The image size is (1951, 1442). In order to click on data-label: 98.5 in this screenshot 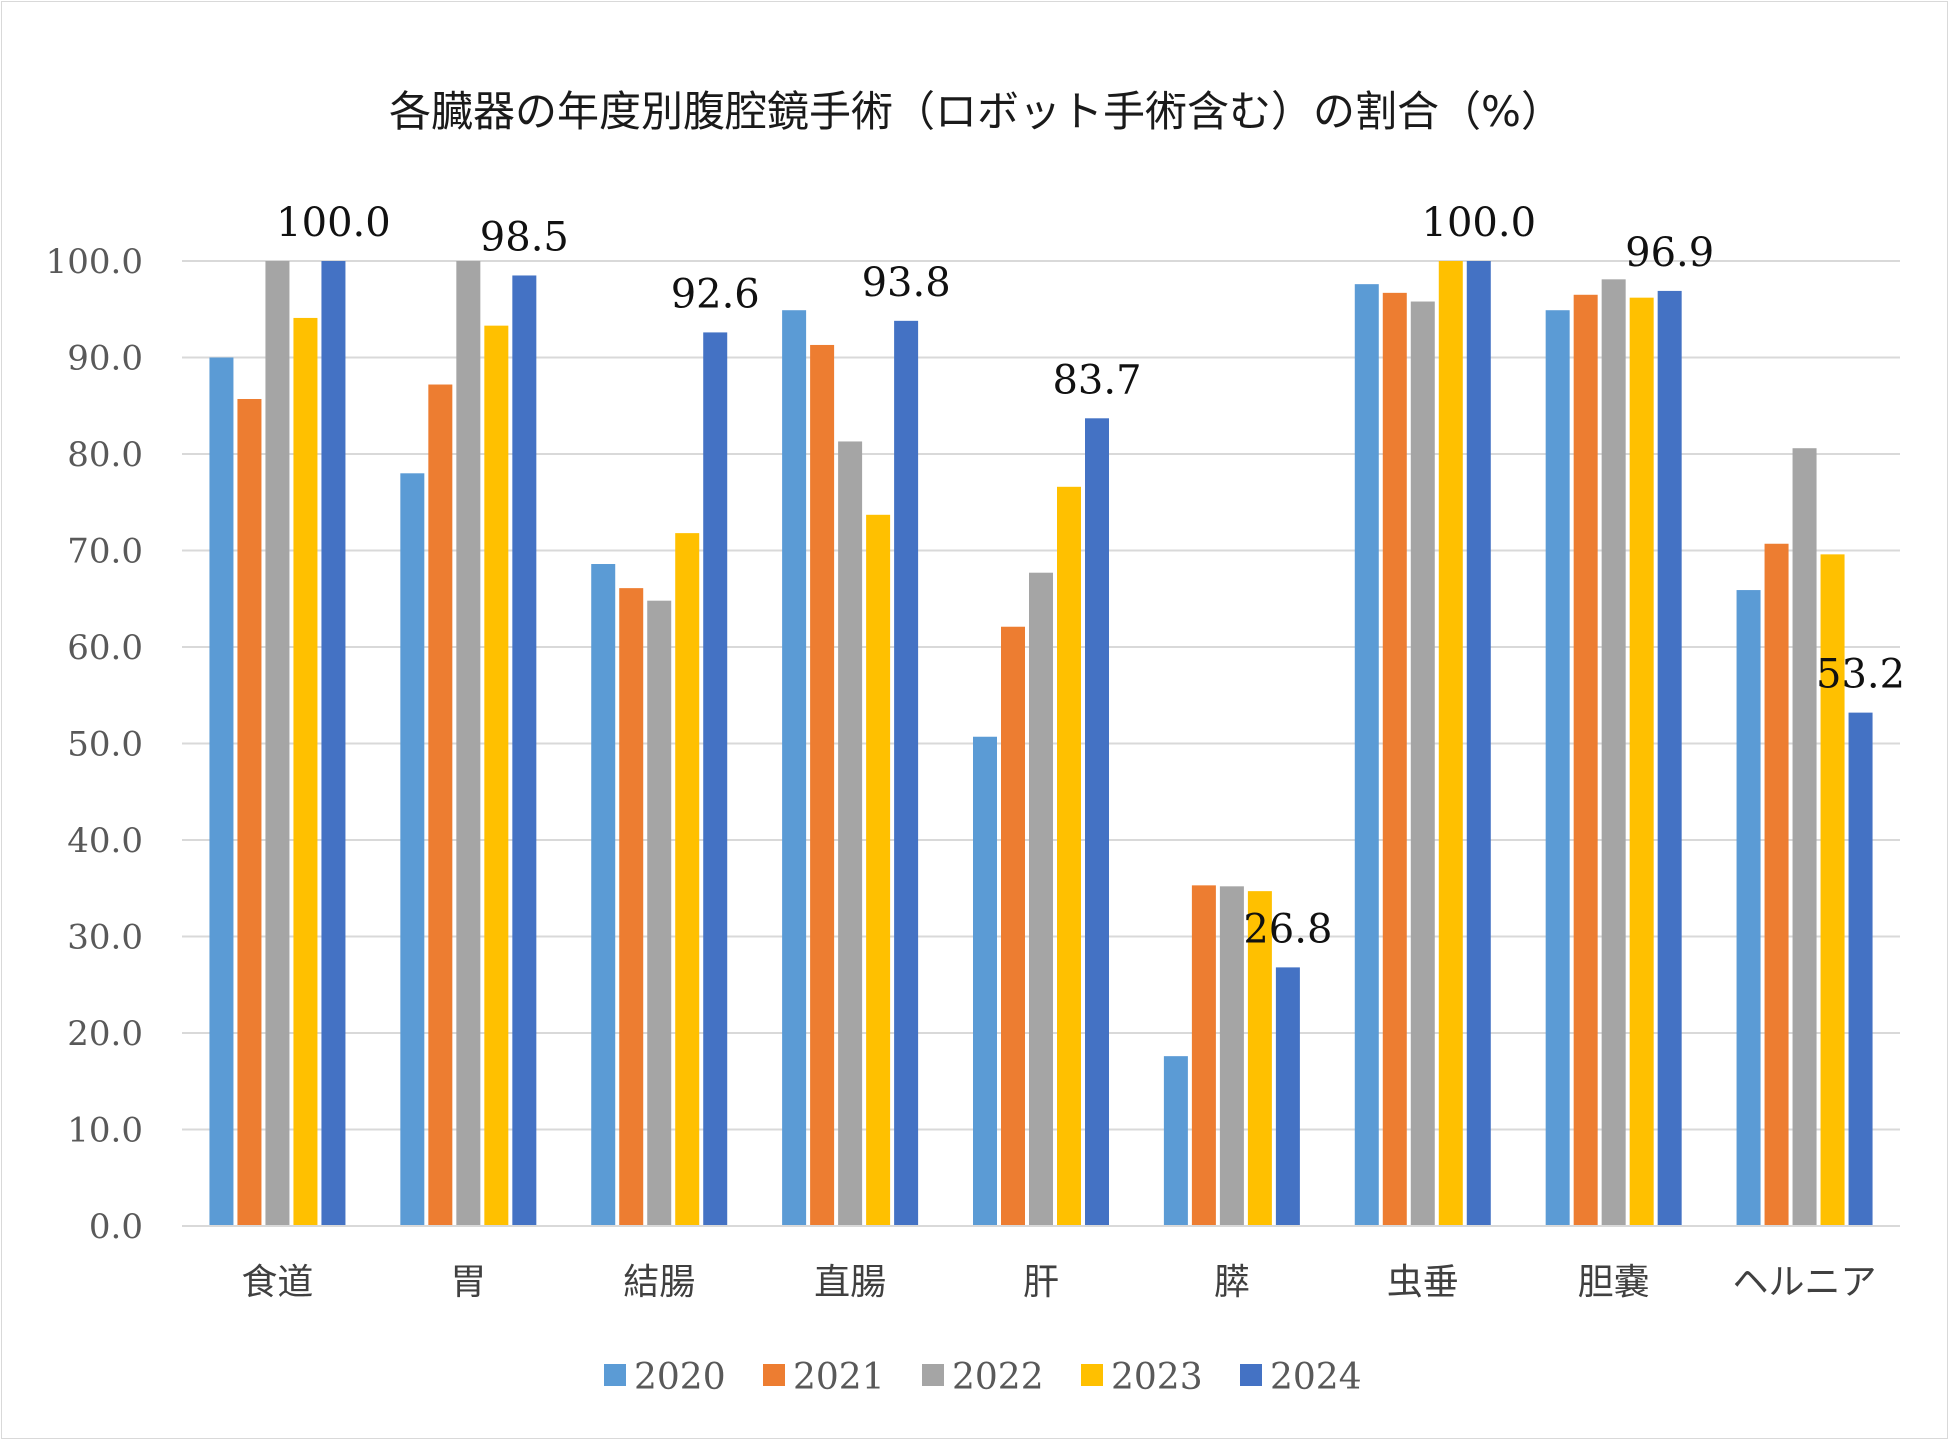, I will do `click(524, 237)`.